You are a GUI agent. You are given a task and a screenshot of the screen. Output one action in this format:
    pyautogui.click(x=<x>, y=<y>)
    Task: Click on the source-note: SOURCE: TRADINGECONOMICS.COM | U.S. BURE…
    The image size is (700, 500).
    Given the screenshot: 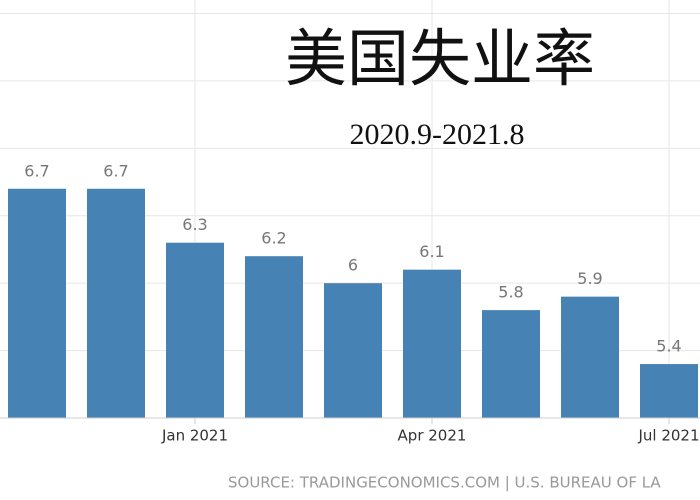 What is the action you would take?
    pyautogui.click(x=444, y=483)
    